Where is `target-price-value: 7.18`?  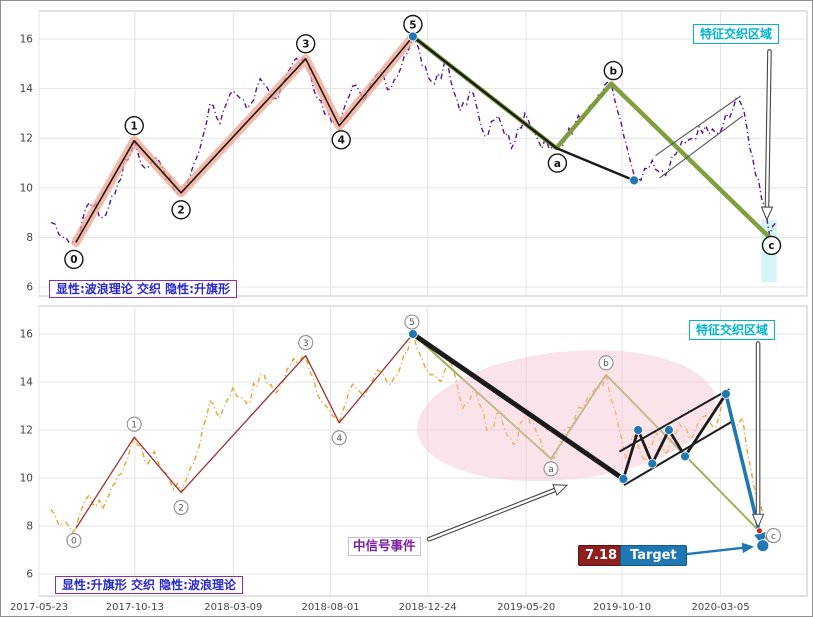
target-price-value: 7.18 is located at coordinates (601, 555).